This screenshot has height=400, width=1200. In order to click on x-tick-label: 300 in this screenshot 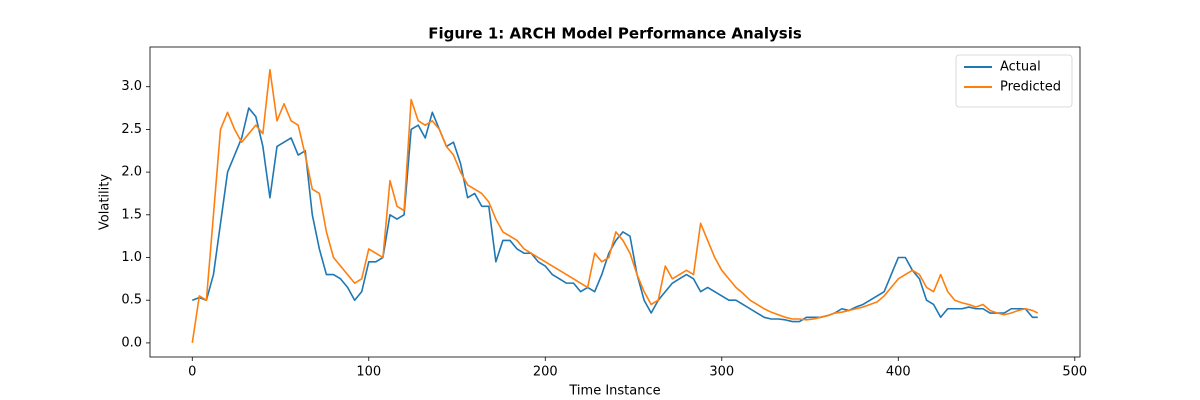, I will do `click(721, 372)`.